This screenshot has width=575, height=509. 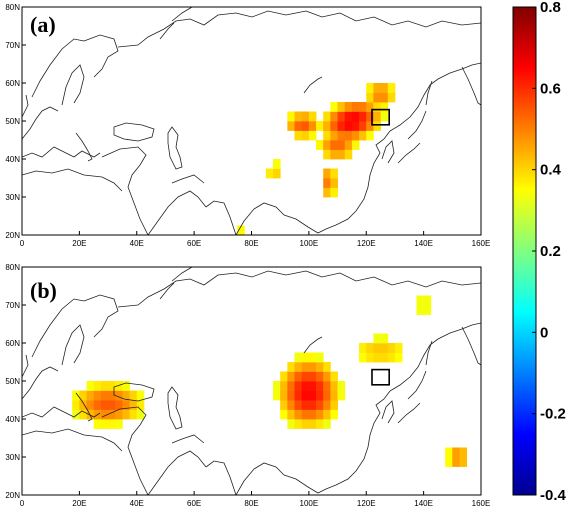 I want to click on colorbar-ticks: 0.8 0.6 0.4 0.2 0 -0.2 -0.4, so click(x=549, y=252).